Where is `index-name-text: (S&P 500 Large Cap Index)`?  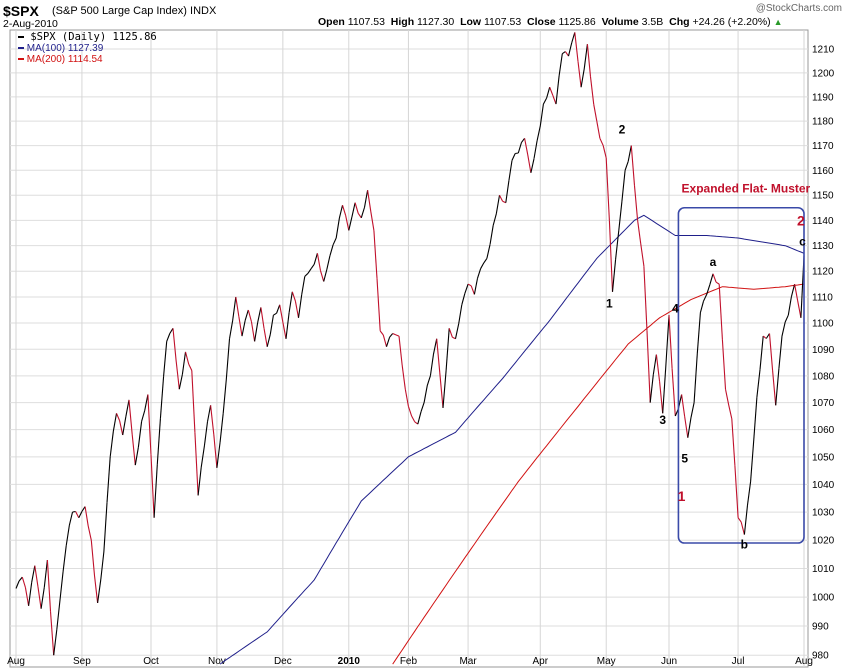 index-name-text: (S&P 500 Large Cap Index) is located at coordinates (119, 11).